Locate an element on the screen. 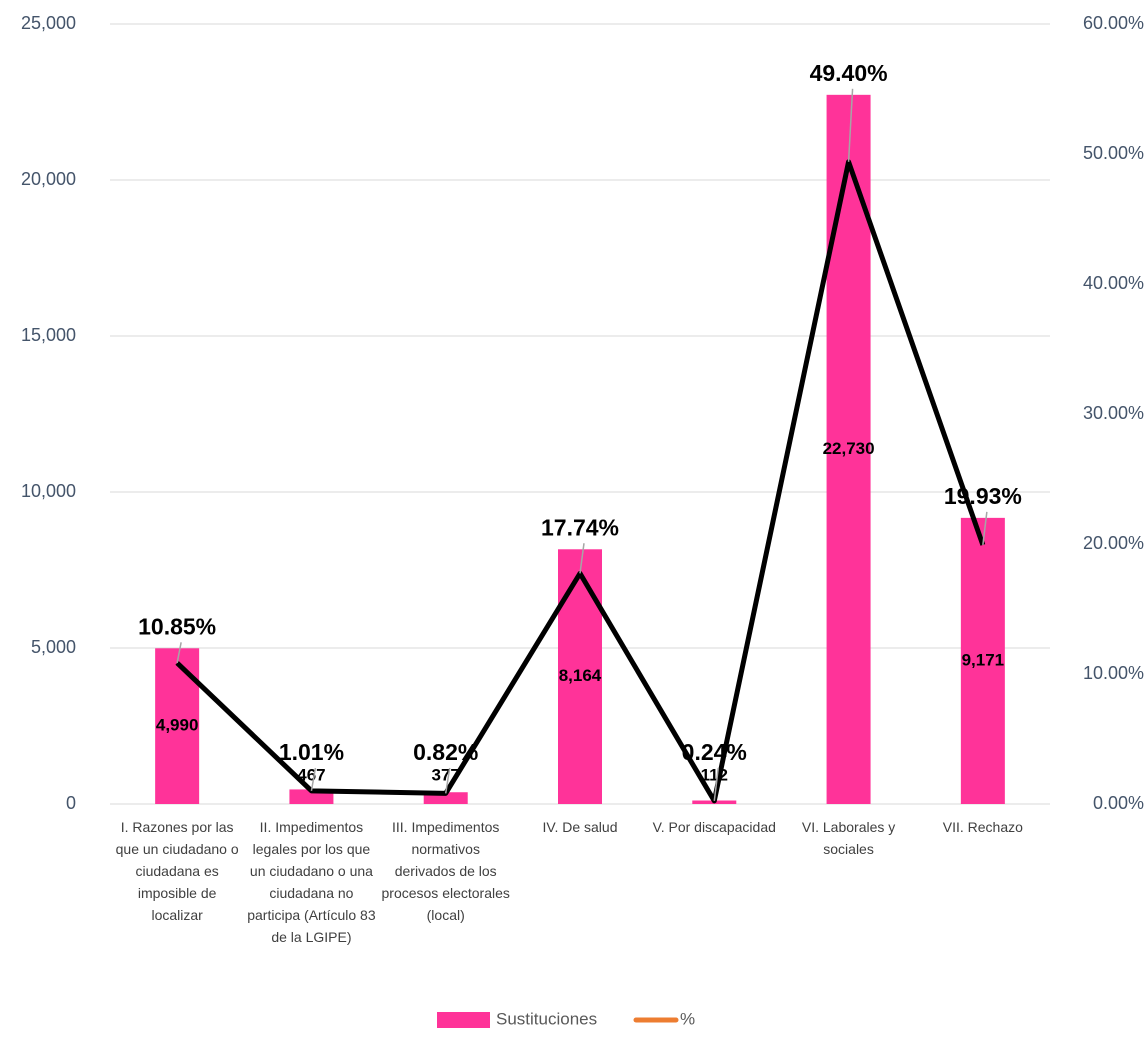 The height and width of the screenshot is (1047, 1148). x-tick-line: que un ciudadano o is located at coordinates (177, 849).